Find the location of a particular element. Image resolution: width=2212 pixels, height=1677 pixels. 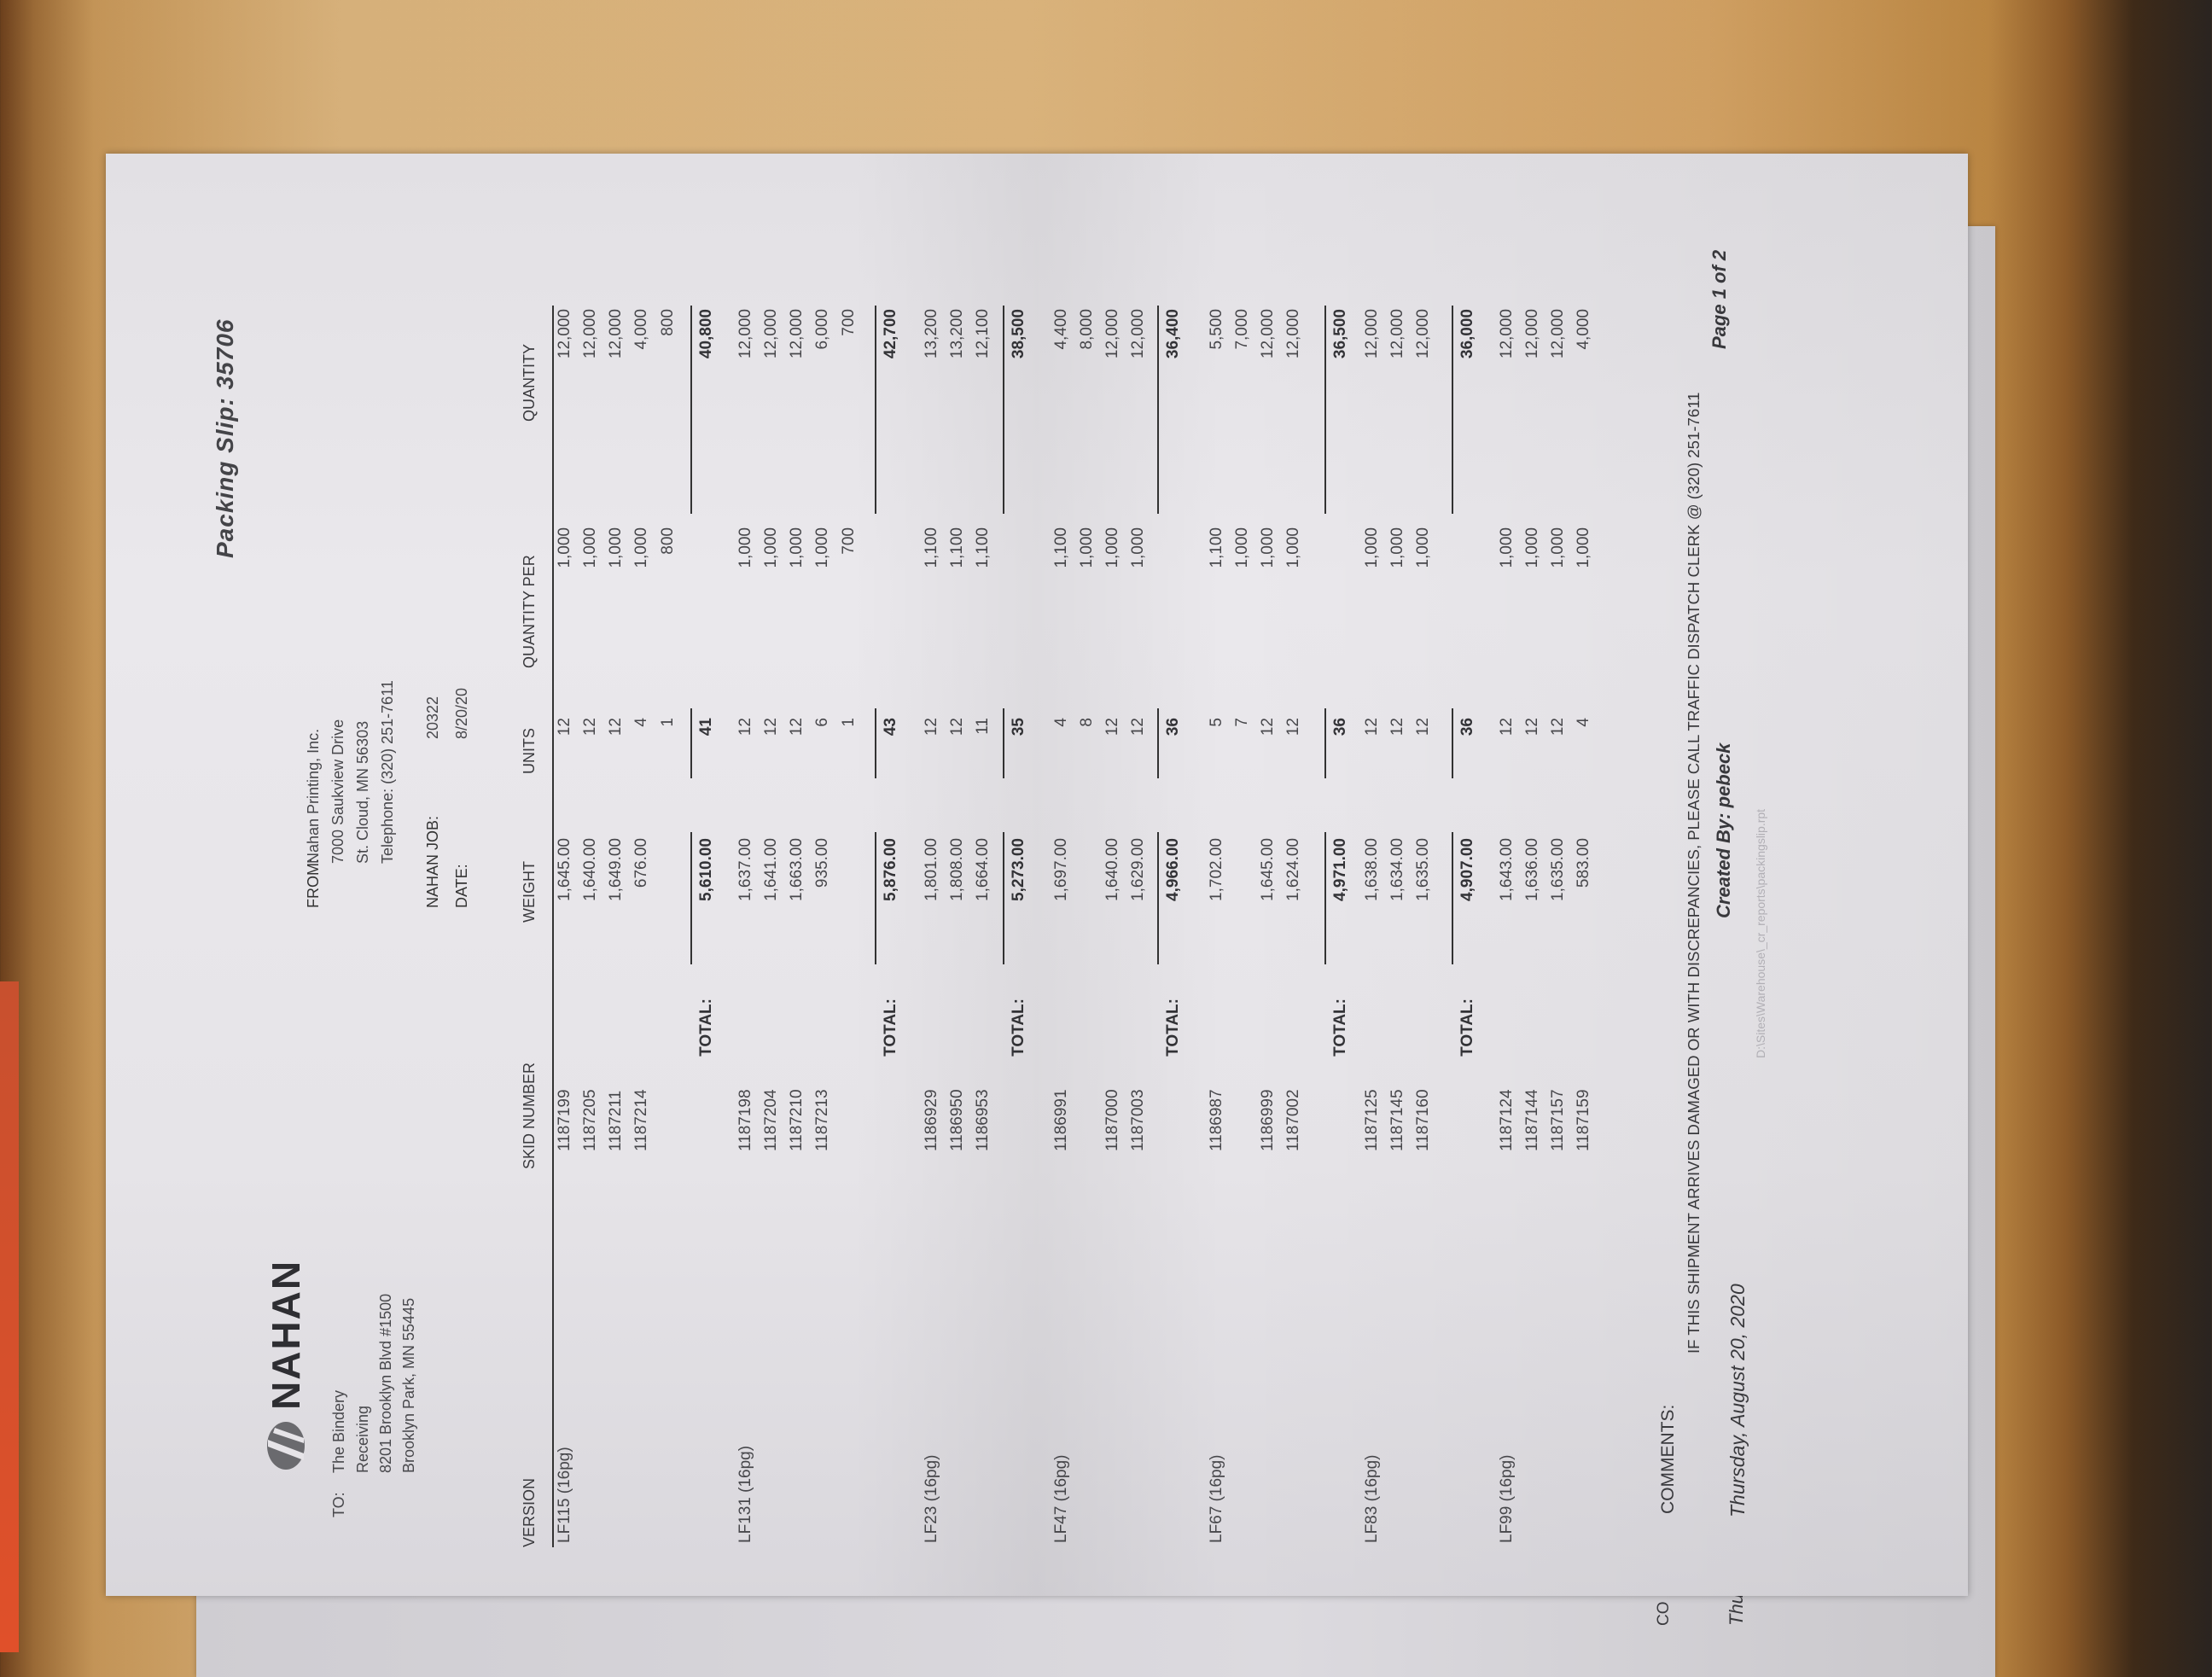

units-cell: 11 is located at coordinates (983, 727).